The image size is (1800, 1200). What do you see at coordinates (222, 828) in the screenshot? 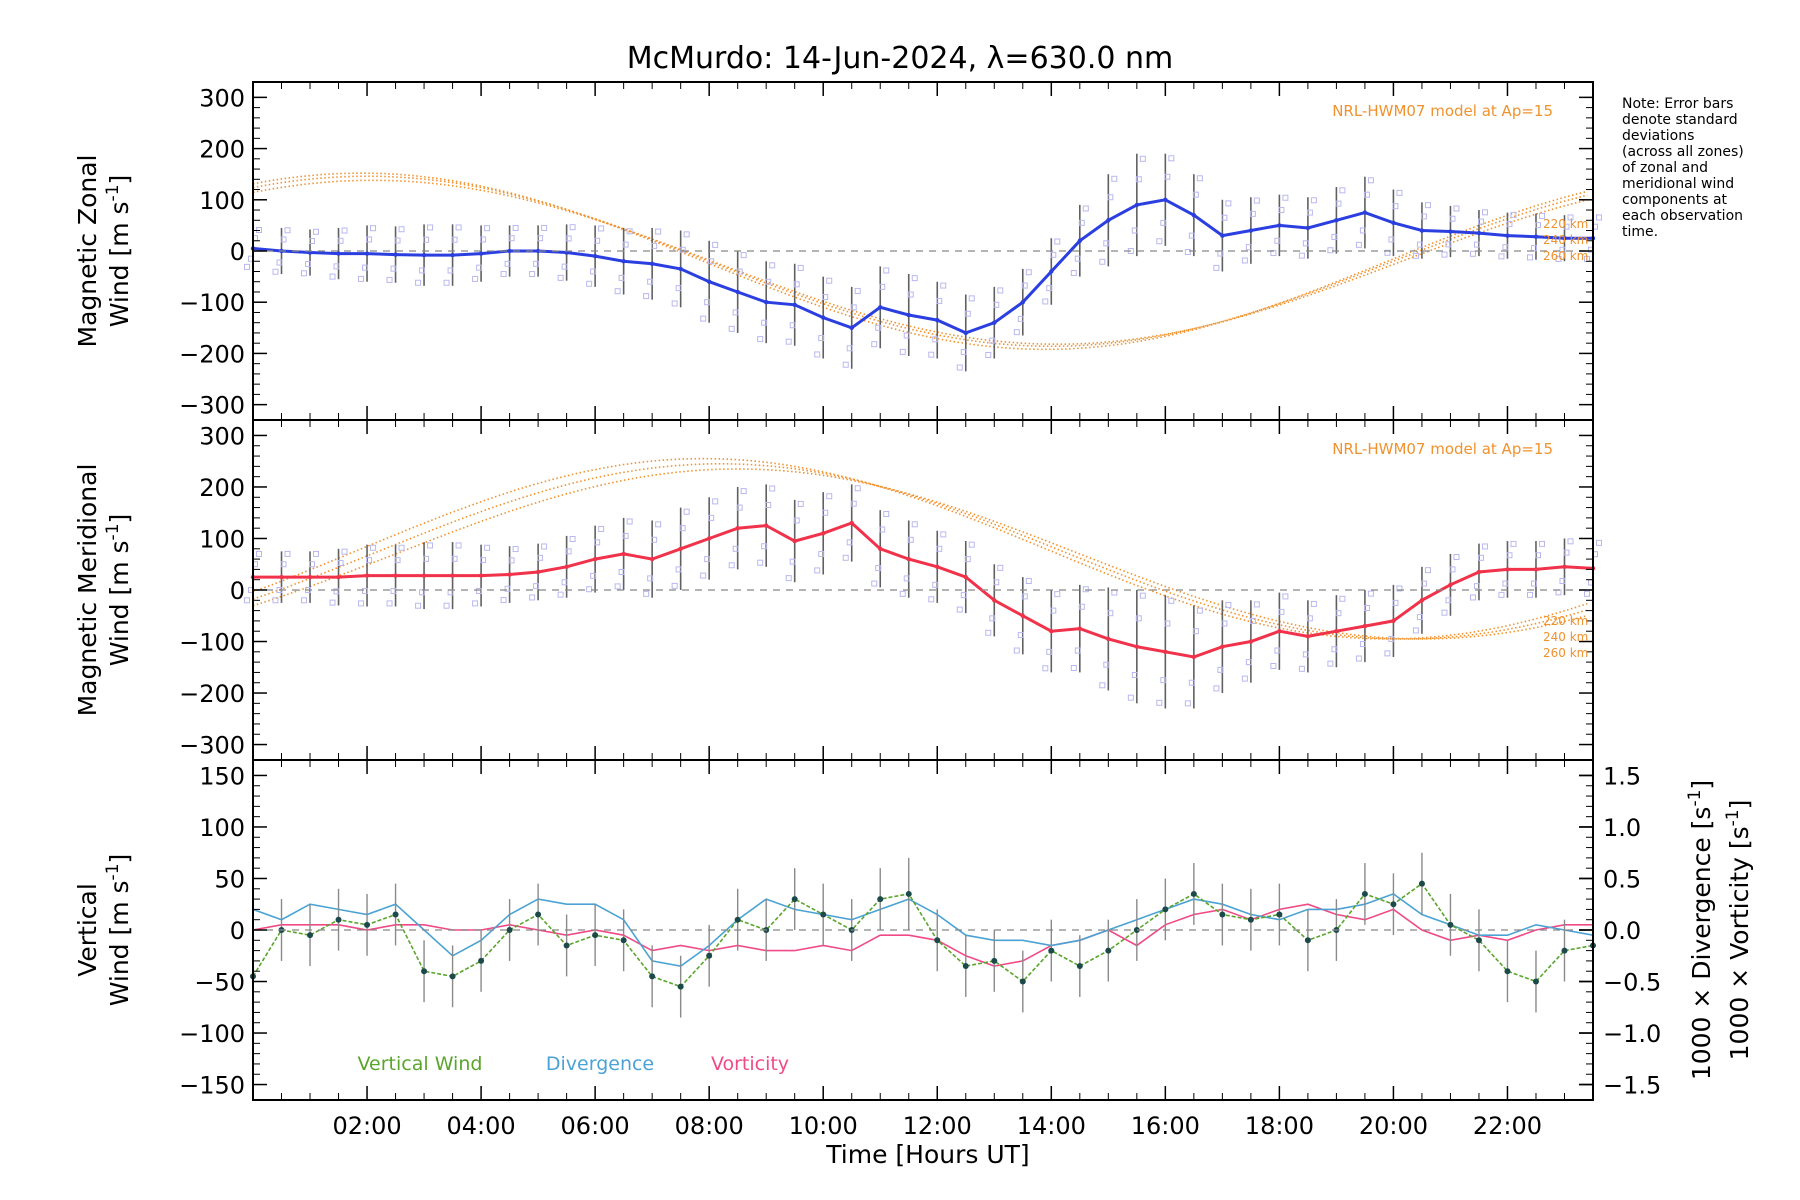
I see `vertical-ytick-label: 100` at bounding box center [222, 828].